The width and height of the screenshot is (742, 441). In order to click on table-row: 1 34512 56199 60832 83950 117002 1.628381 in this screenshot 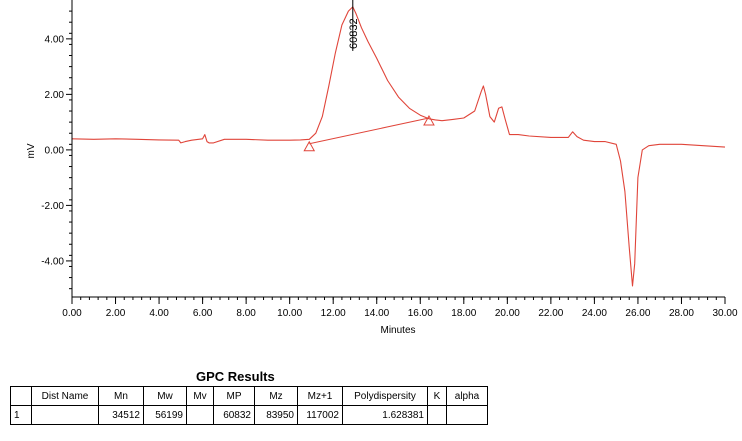, I will do `click(249, 415)`.